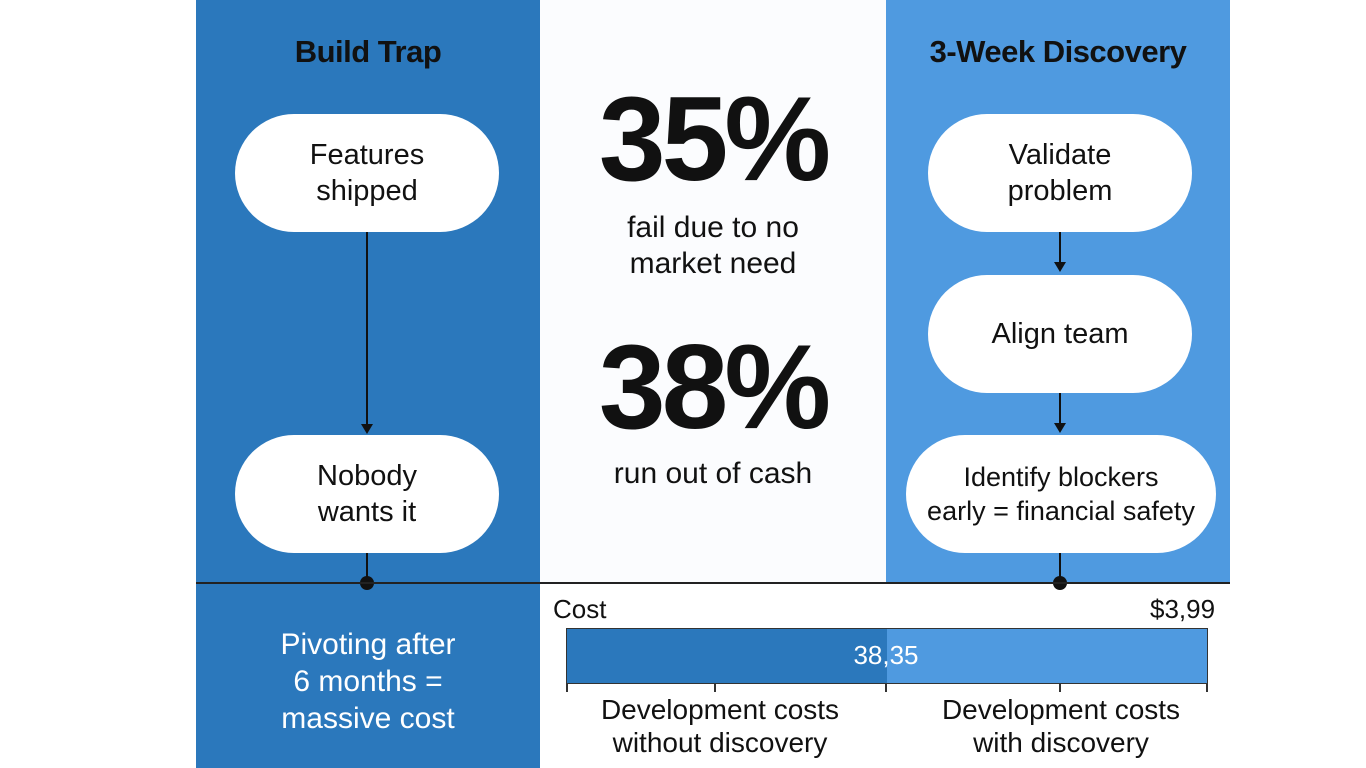  What do you see at coordinates (367, 173) in the screenshot?
I see `step-features-shipped: Features shipped` at bounding box center [367, 173].